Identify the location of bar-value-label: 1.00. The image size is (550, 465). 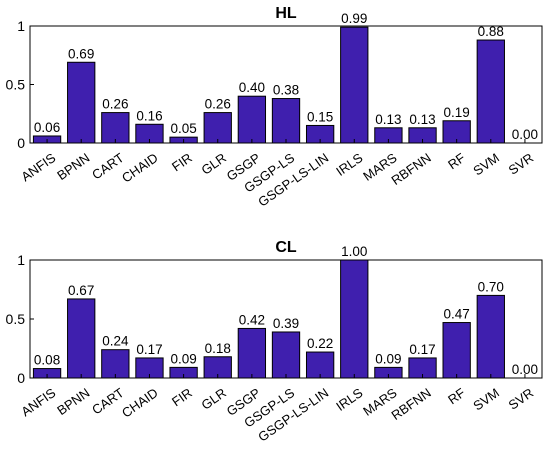
(354, 251).